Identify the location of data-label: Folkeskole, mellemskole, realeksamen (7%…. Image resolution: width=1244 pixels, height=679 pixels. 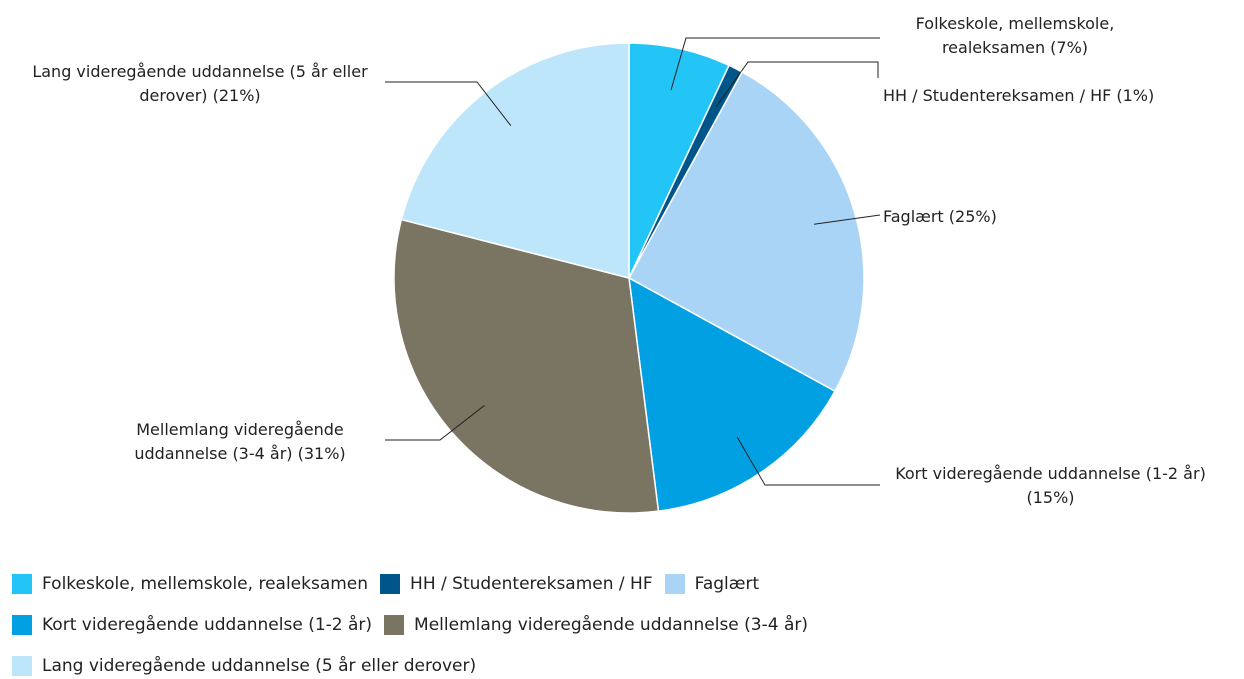
(1015, 35).